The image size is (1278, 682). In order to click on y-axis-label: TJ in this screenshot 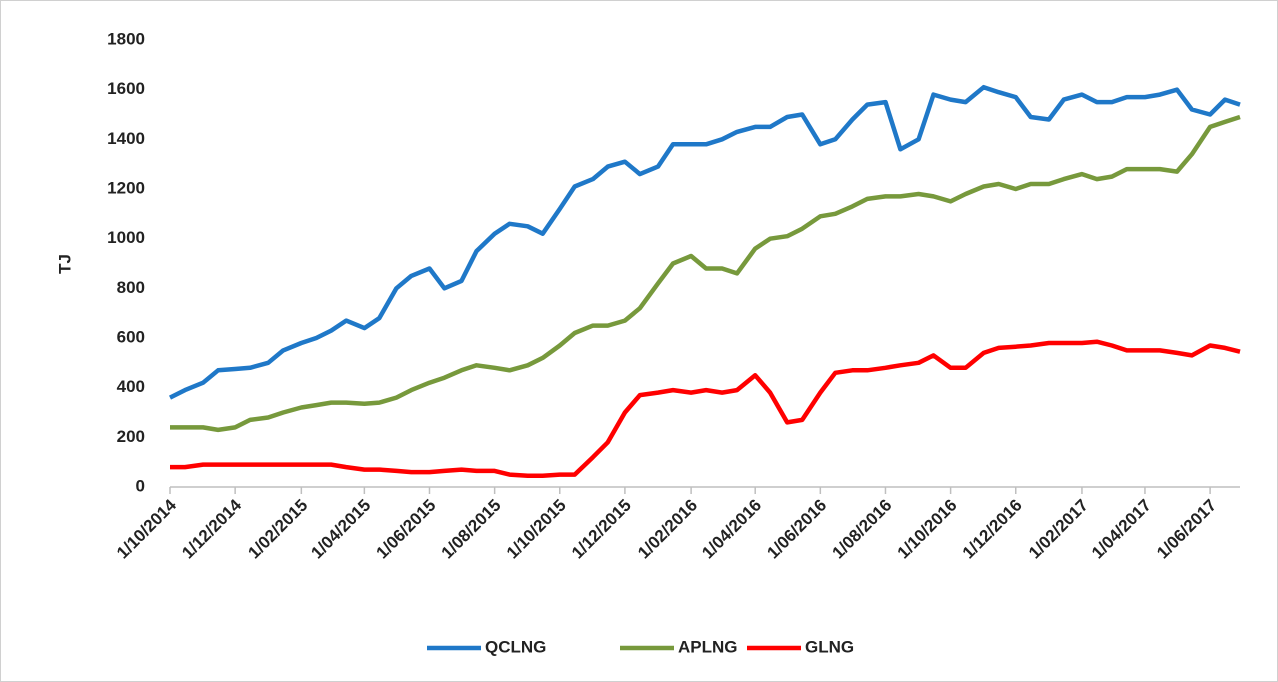, I will do `click(64, 264)`.